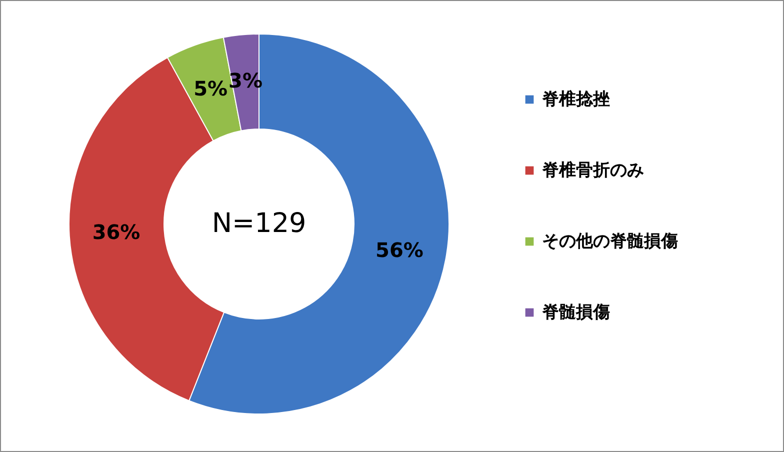  Describe the element at coordinates (610, 242) in the screenshot. I see `legend-label: その他の脊髄損傷` at that location.